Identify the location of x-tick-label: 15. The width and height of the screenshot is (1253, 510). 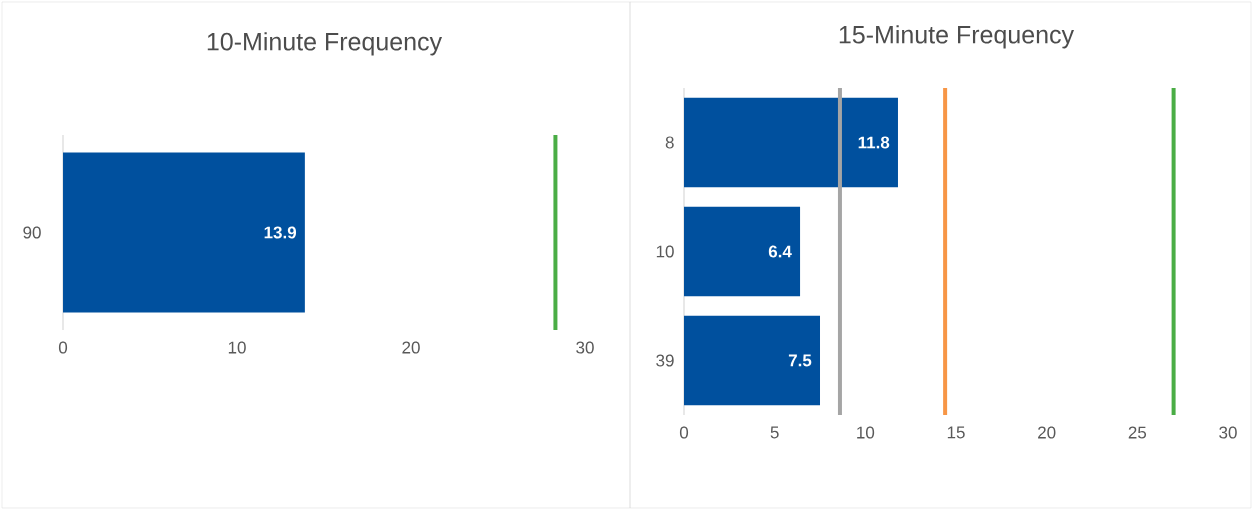
(956, 432).